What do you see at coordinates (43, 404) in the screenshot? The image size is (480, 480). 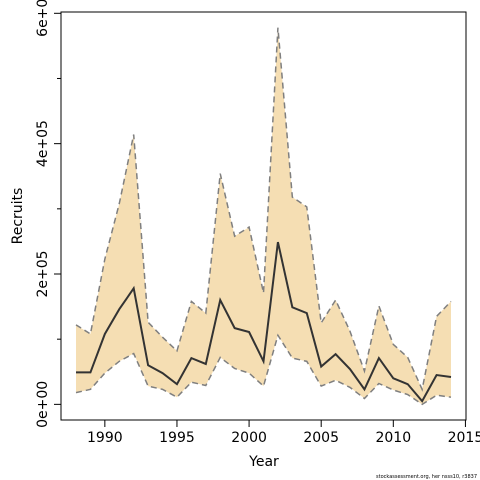 I see `y-tick-label: 0e+00` at bounding box center [43, 404].